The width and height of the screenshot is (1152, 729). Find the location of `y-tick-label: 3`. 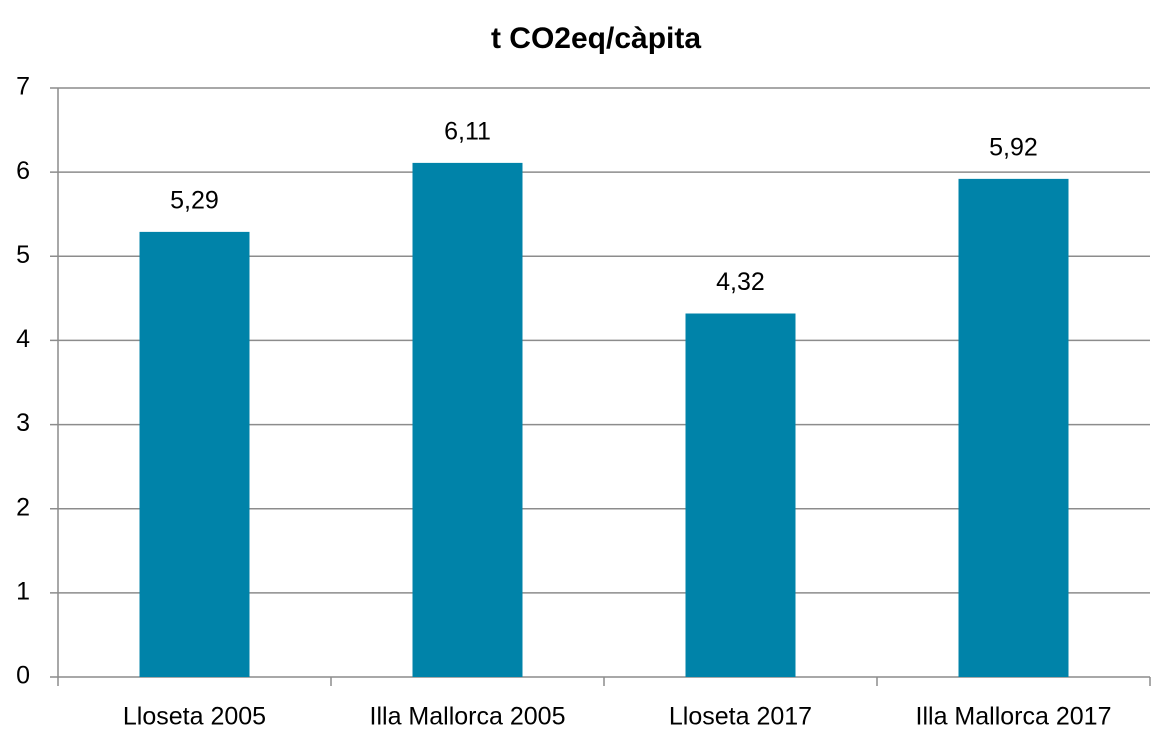

y-tick-label: 3 is located at coordinates (23, 423).